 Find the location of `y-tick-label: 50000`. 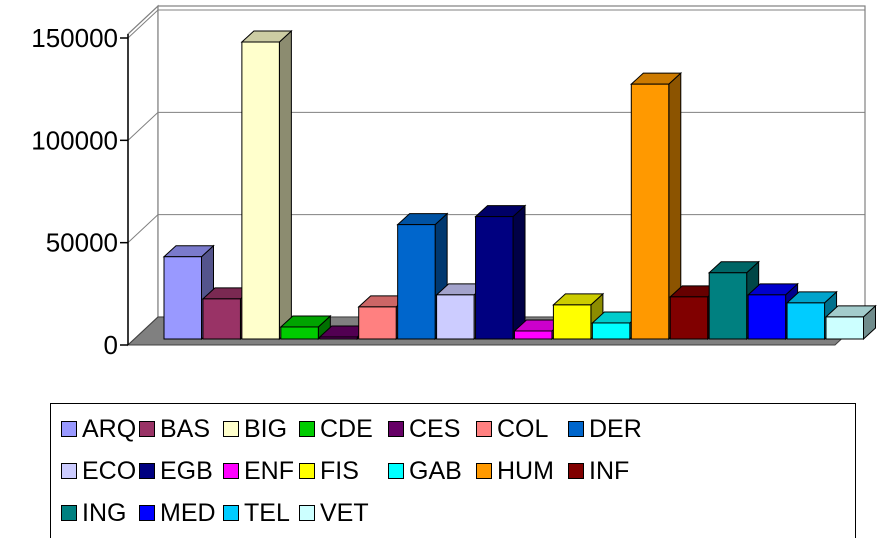

y-tick-label: 50000 is located at coordinates (82, 243).